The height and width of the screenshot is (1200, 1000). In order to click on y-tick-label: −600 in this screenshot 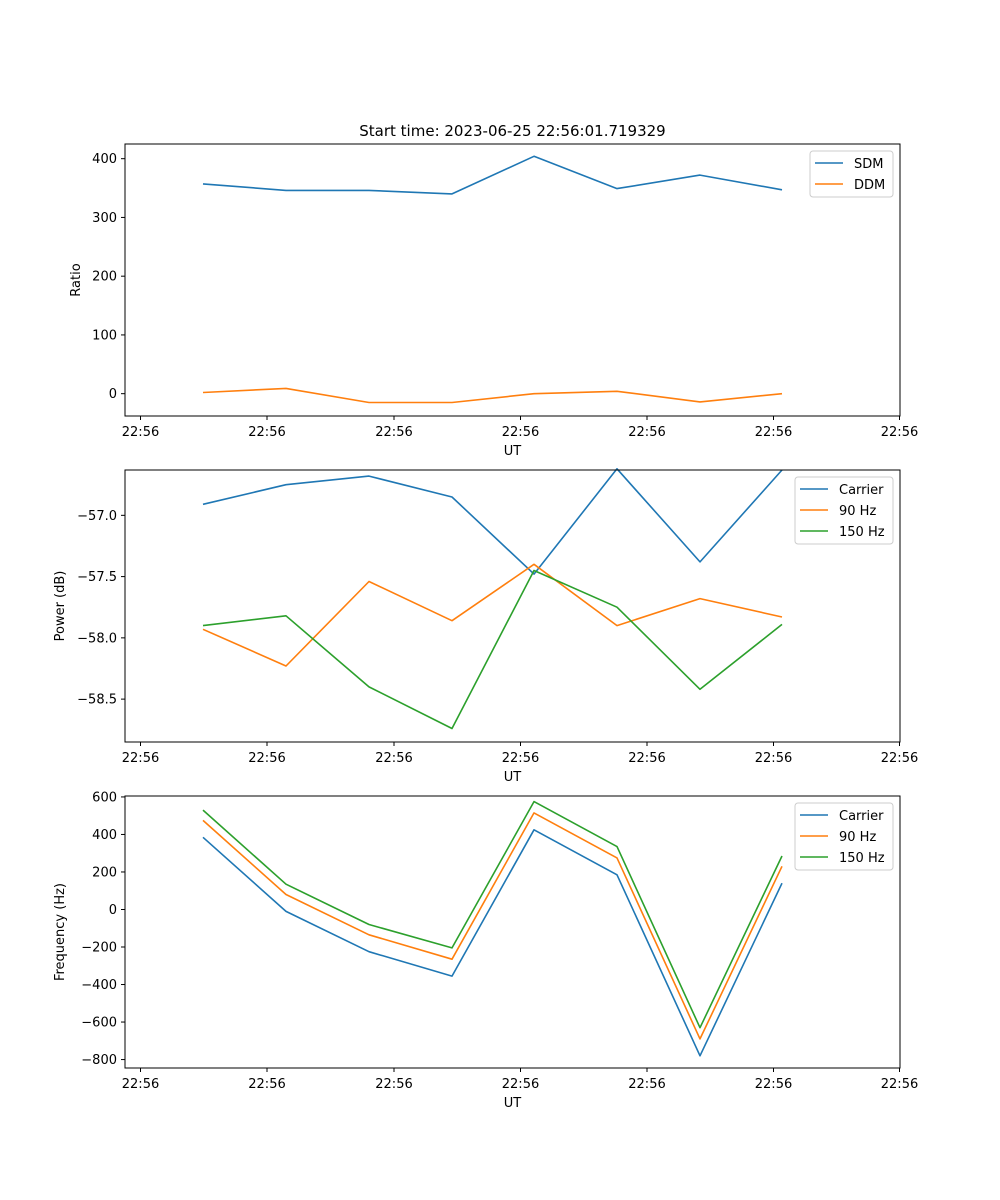, I will do `click(99, 1023)`.